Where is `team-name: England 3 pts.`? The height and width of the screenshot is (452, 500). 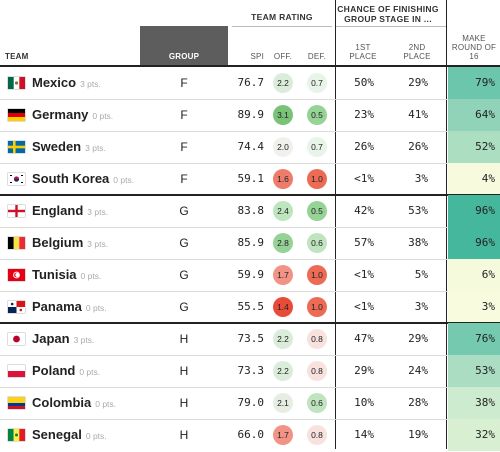 team-name: England 3 pts. is located at coordinates (70, 210).